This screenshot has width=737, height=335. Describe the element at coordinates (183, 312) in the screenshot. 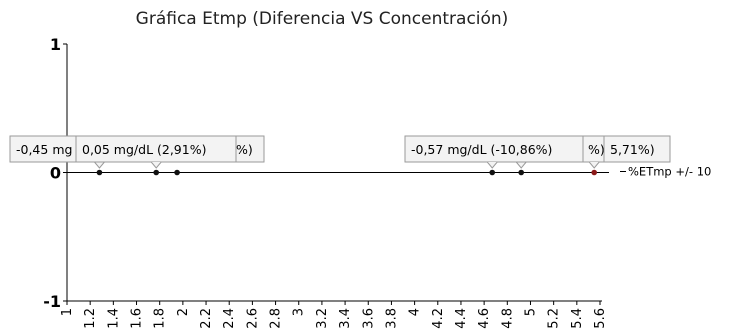

I see `x-tick-label: 2` at that location.